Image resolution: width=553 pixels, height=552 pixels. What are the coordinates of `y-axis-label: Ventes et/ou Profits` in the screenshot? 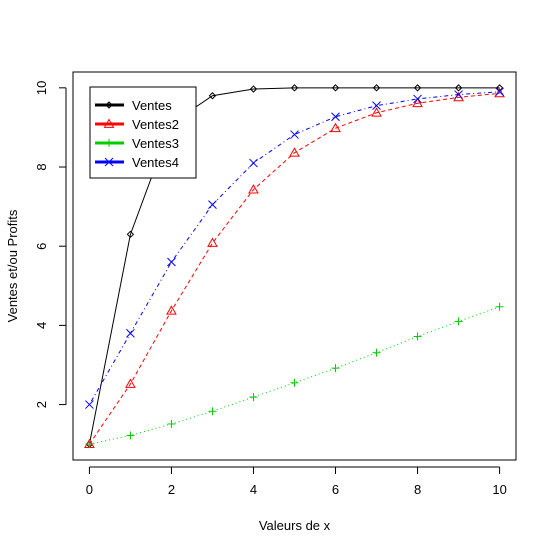 It's located at (12, 265).